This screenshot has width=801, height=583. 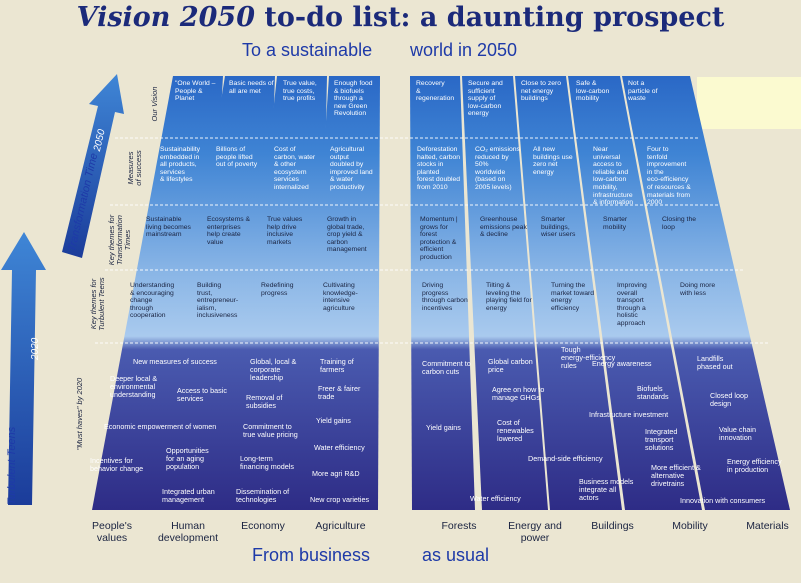 I want to click on must-have-item: Energy efficiency in production, so click(x=754, y=465).